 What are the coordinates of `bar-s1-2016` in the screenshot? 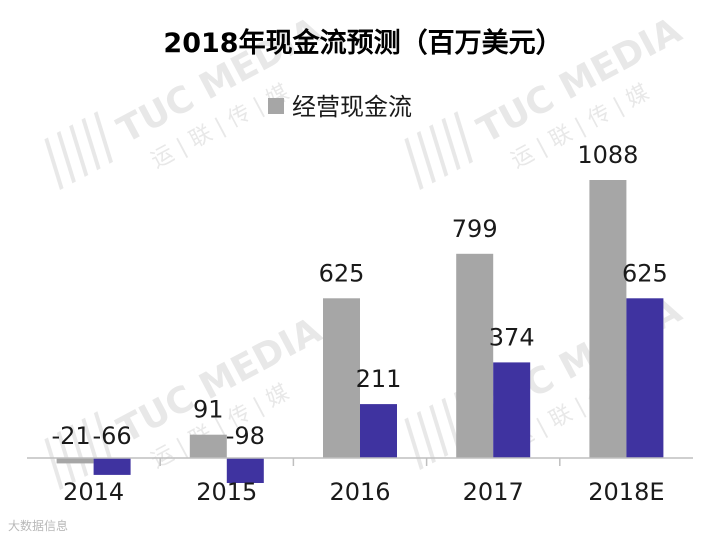 It's located at (378, 431).